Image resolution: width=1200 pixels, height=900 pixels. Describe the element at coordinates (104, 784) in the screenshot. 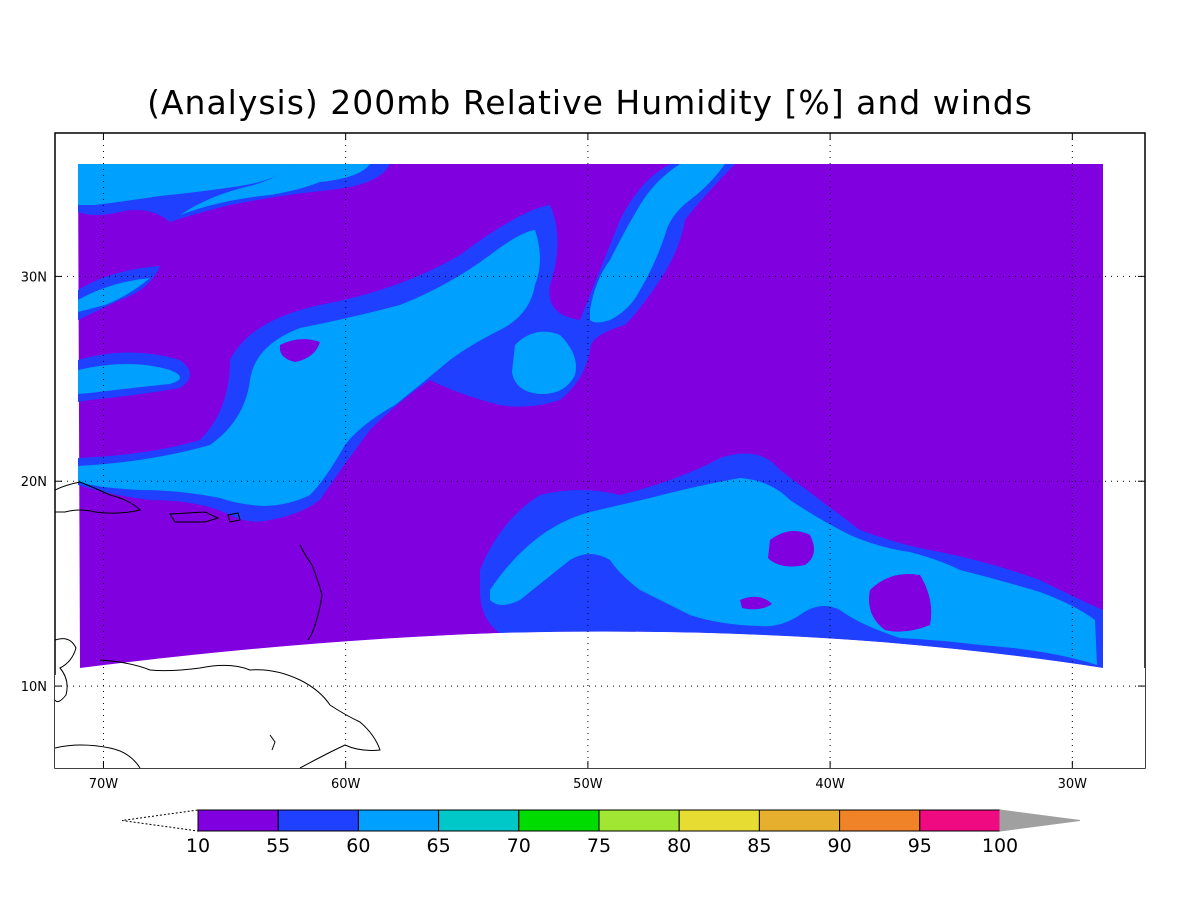

I see `lon-tick-label: 70W` at that location.